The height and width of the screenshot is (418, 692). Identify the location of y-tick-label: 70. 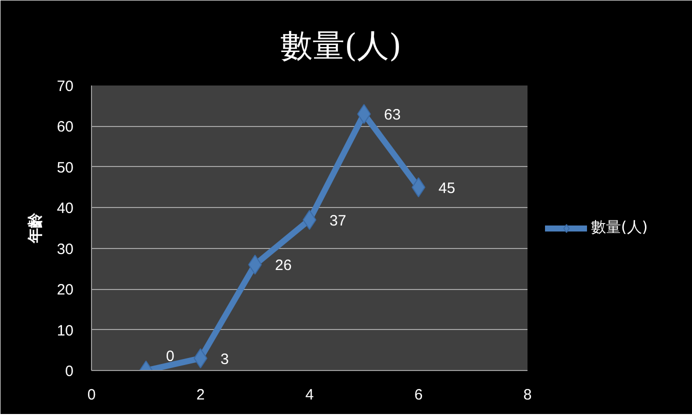
(65, 86).